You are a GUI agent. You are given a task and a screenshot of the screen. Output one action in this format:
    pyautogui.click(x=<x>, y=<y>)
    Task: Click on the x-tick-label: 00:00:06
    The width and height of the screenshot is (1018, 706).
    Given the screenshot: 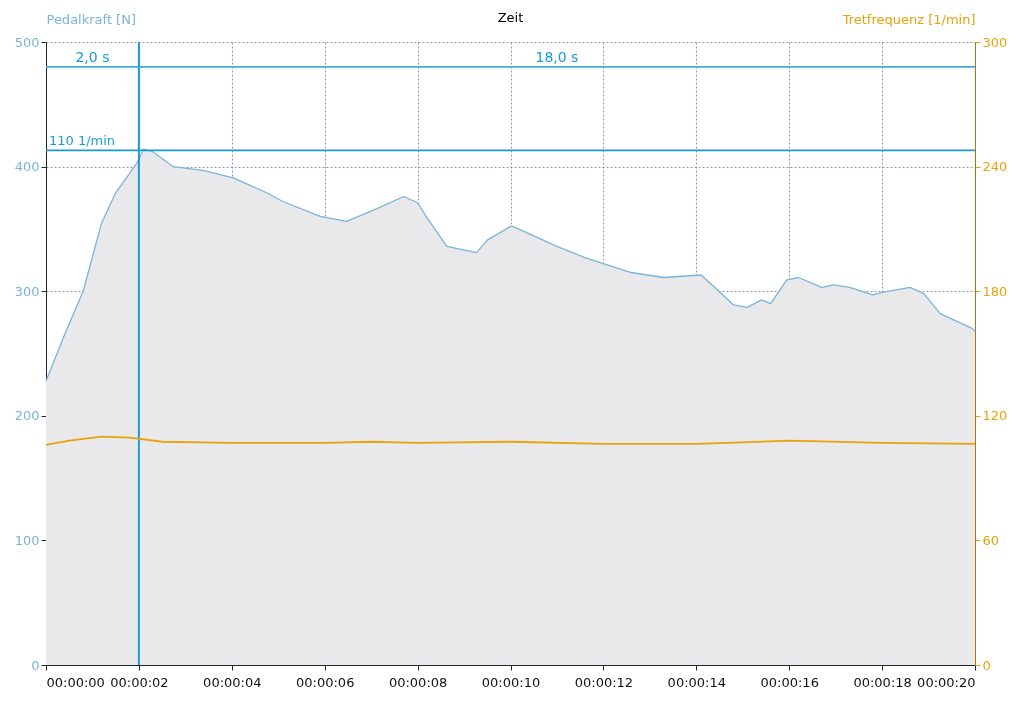 What is the action you would take?
    pyautogui.click(x=325, y=682)
    